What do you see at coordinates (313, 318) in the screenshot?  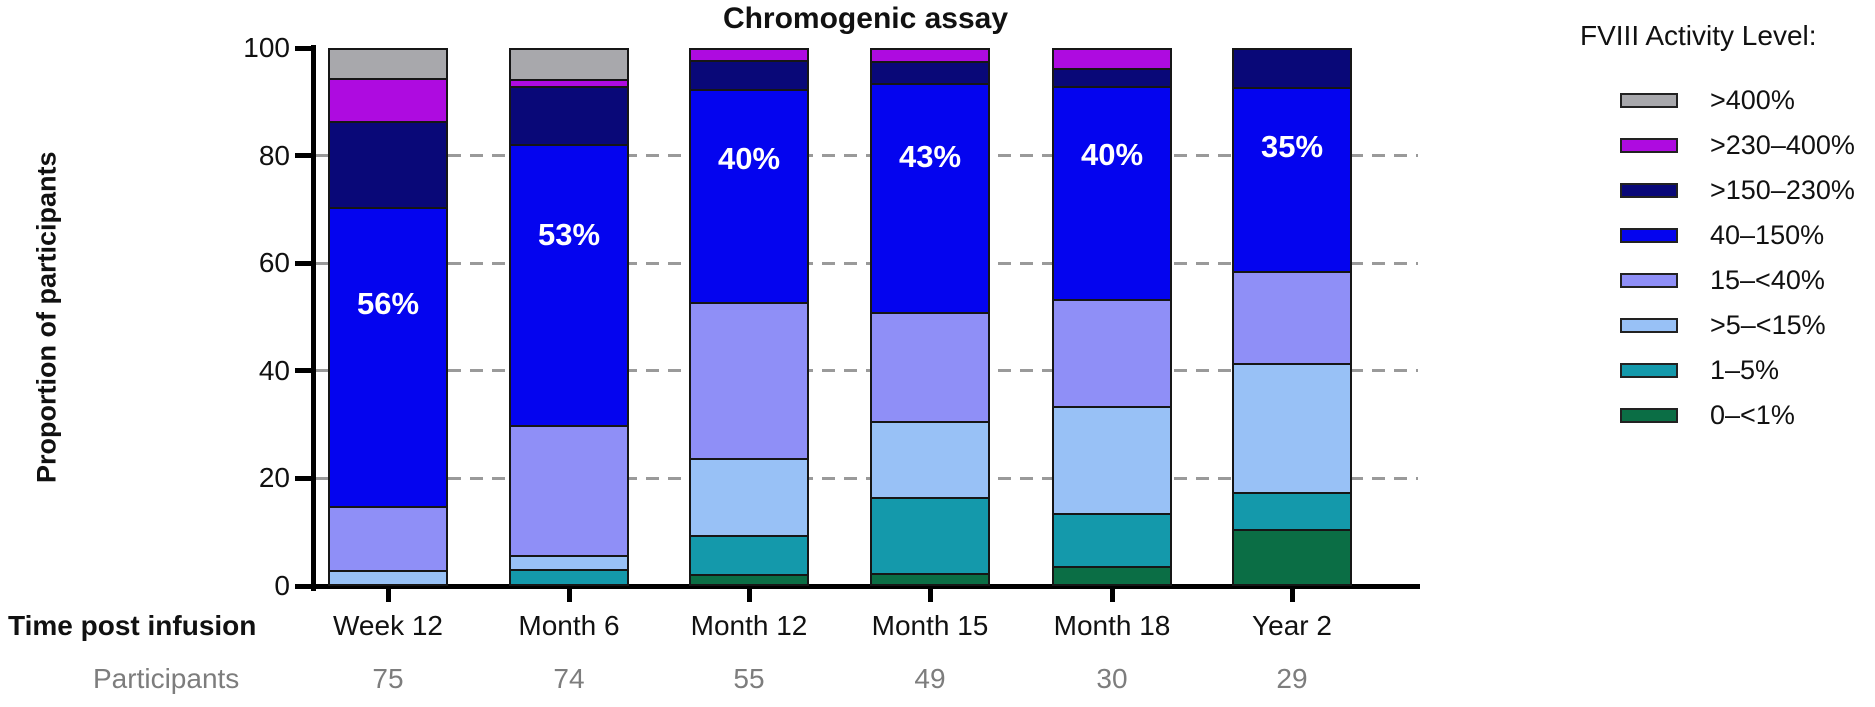 I see `y-axis-line` at bounding box center [313, 318].